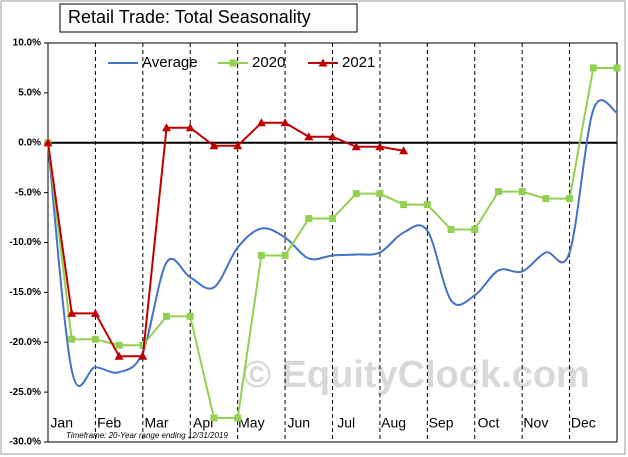 This screenshot has width=628, height=457. Describe the element at coordinates (28, 192) in the screenshot. I see `y-tick-label: -5.0%` at that location.